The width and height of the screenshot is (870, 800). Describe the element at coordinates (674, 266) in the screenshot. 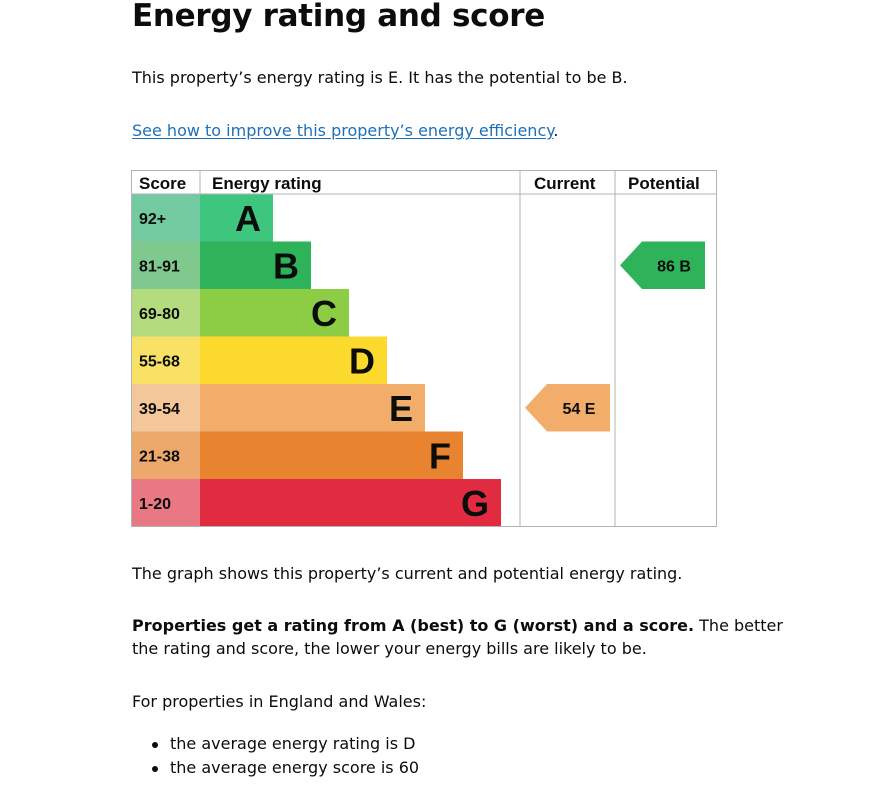

I see `potential-rating-label: 86 B` at that location.